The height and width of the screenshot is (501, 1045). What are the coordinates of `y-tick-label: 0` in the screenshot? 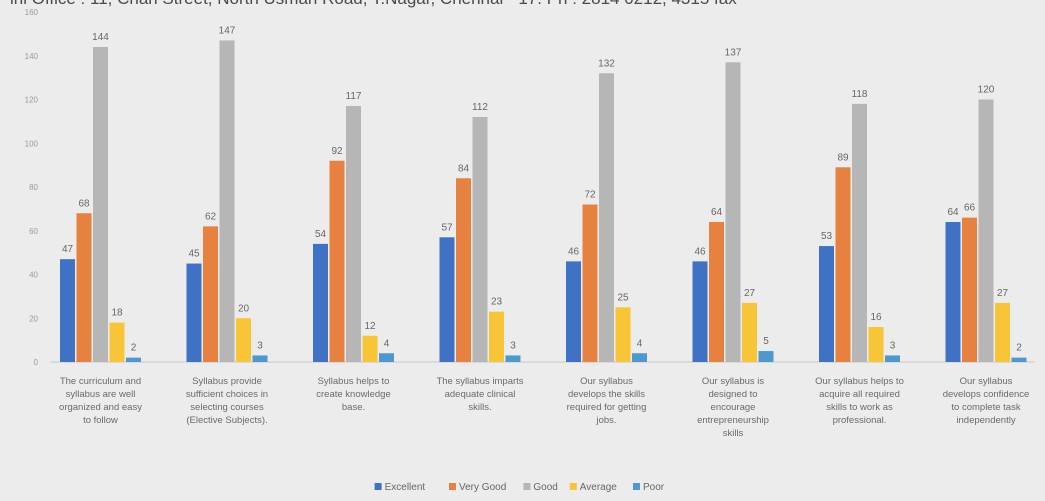 It's located at (36, 362).